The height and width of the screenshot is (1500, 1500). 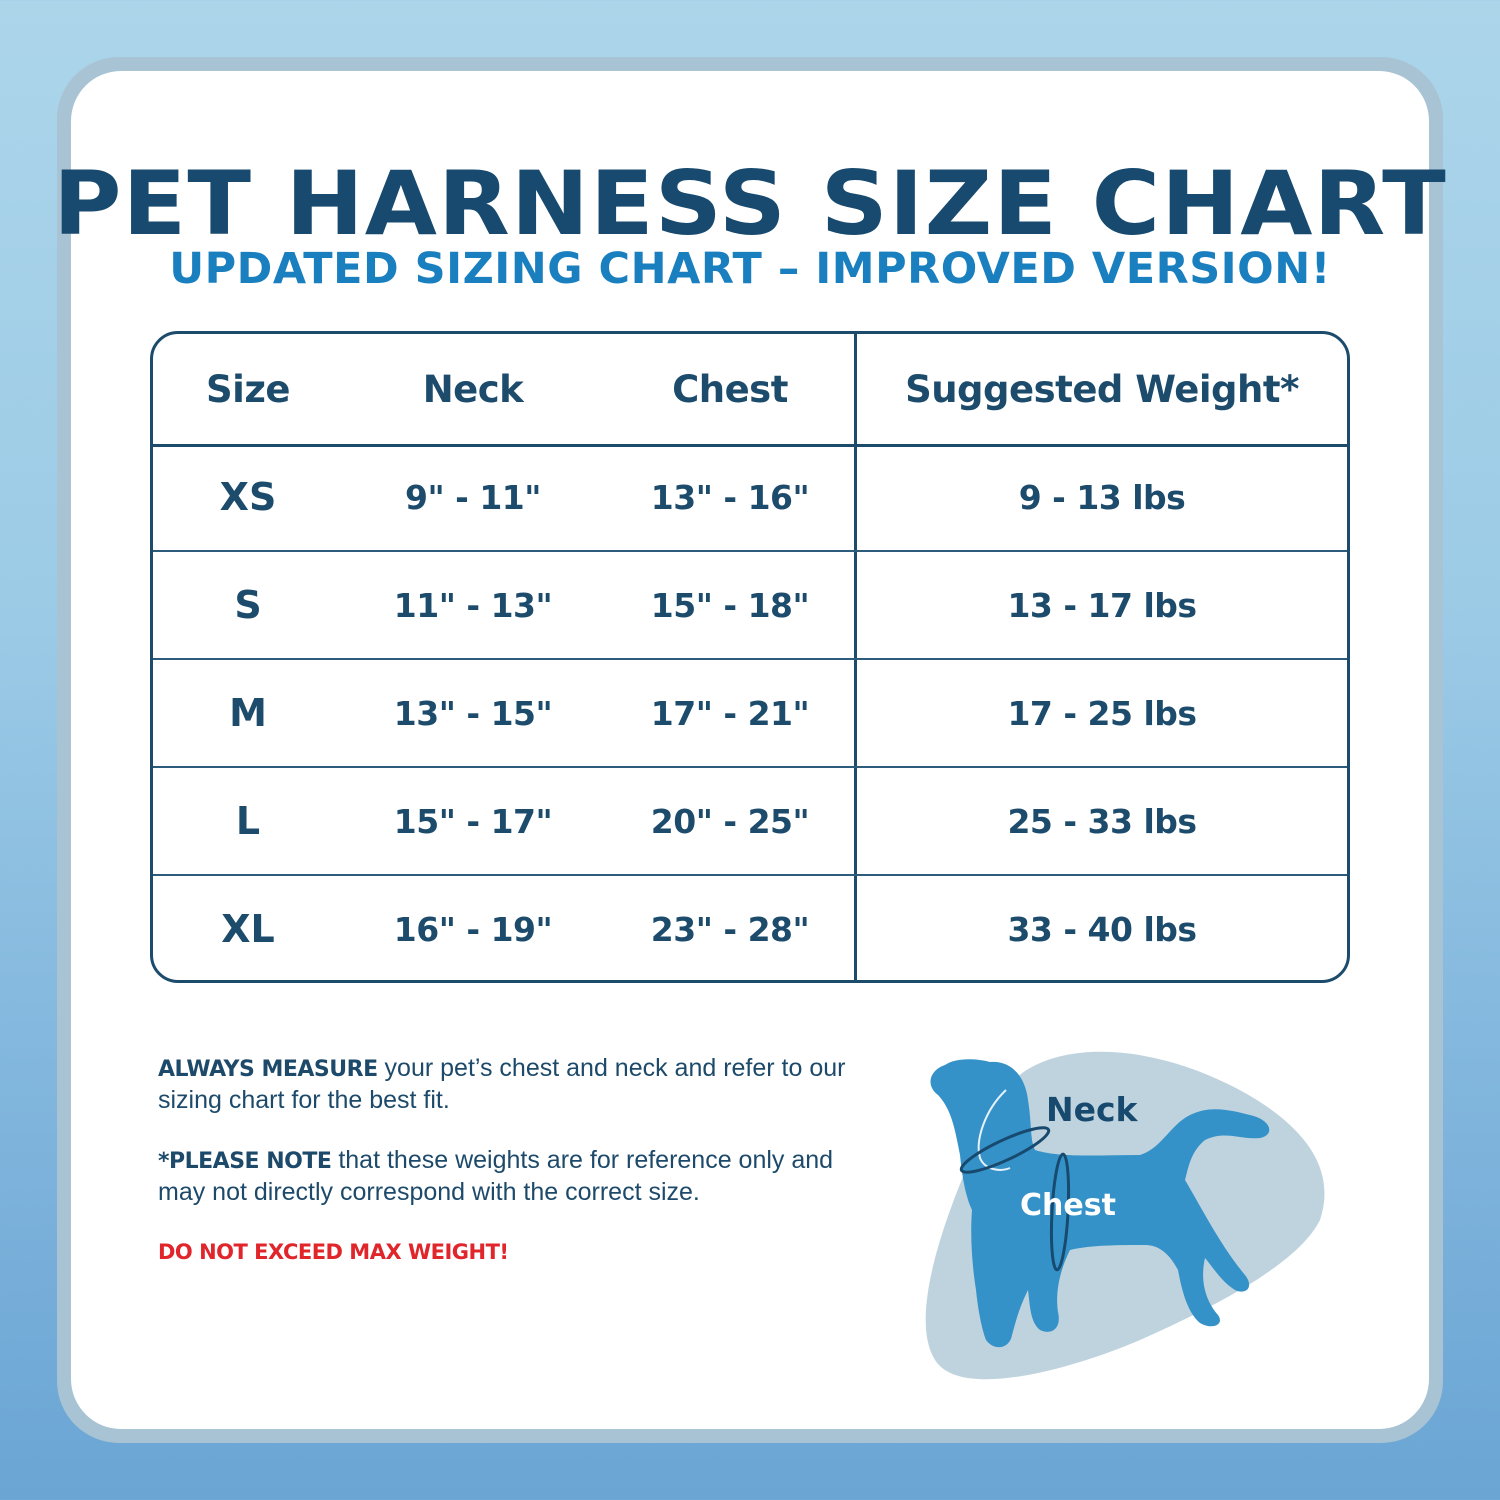 What do you see at coordinates (473, 713) in the screenshot?
I see `cell-neck: 13" - 15"` at bounding box center [473, 713].